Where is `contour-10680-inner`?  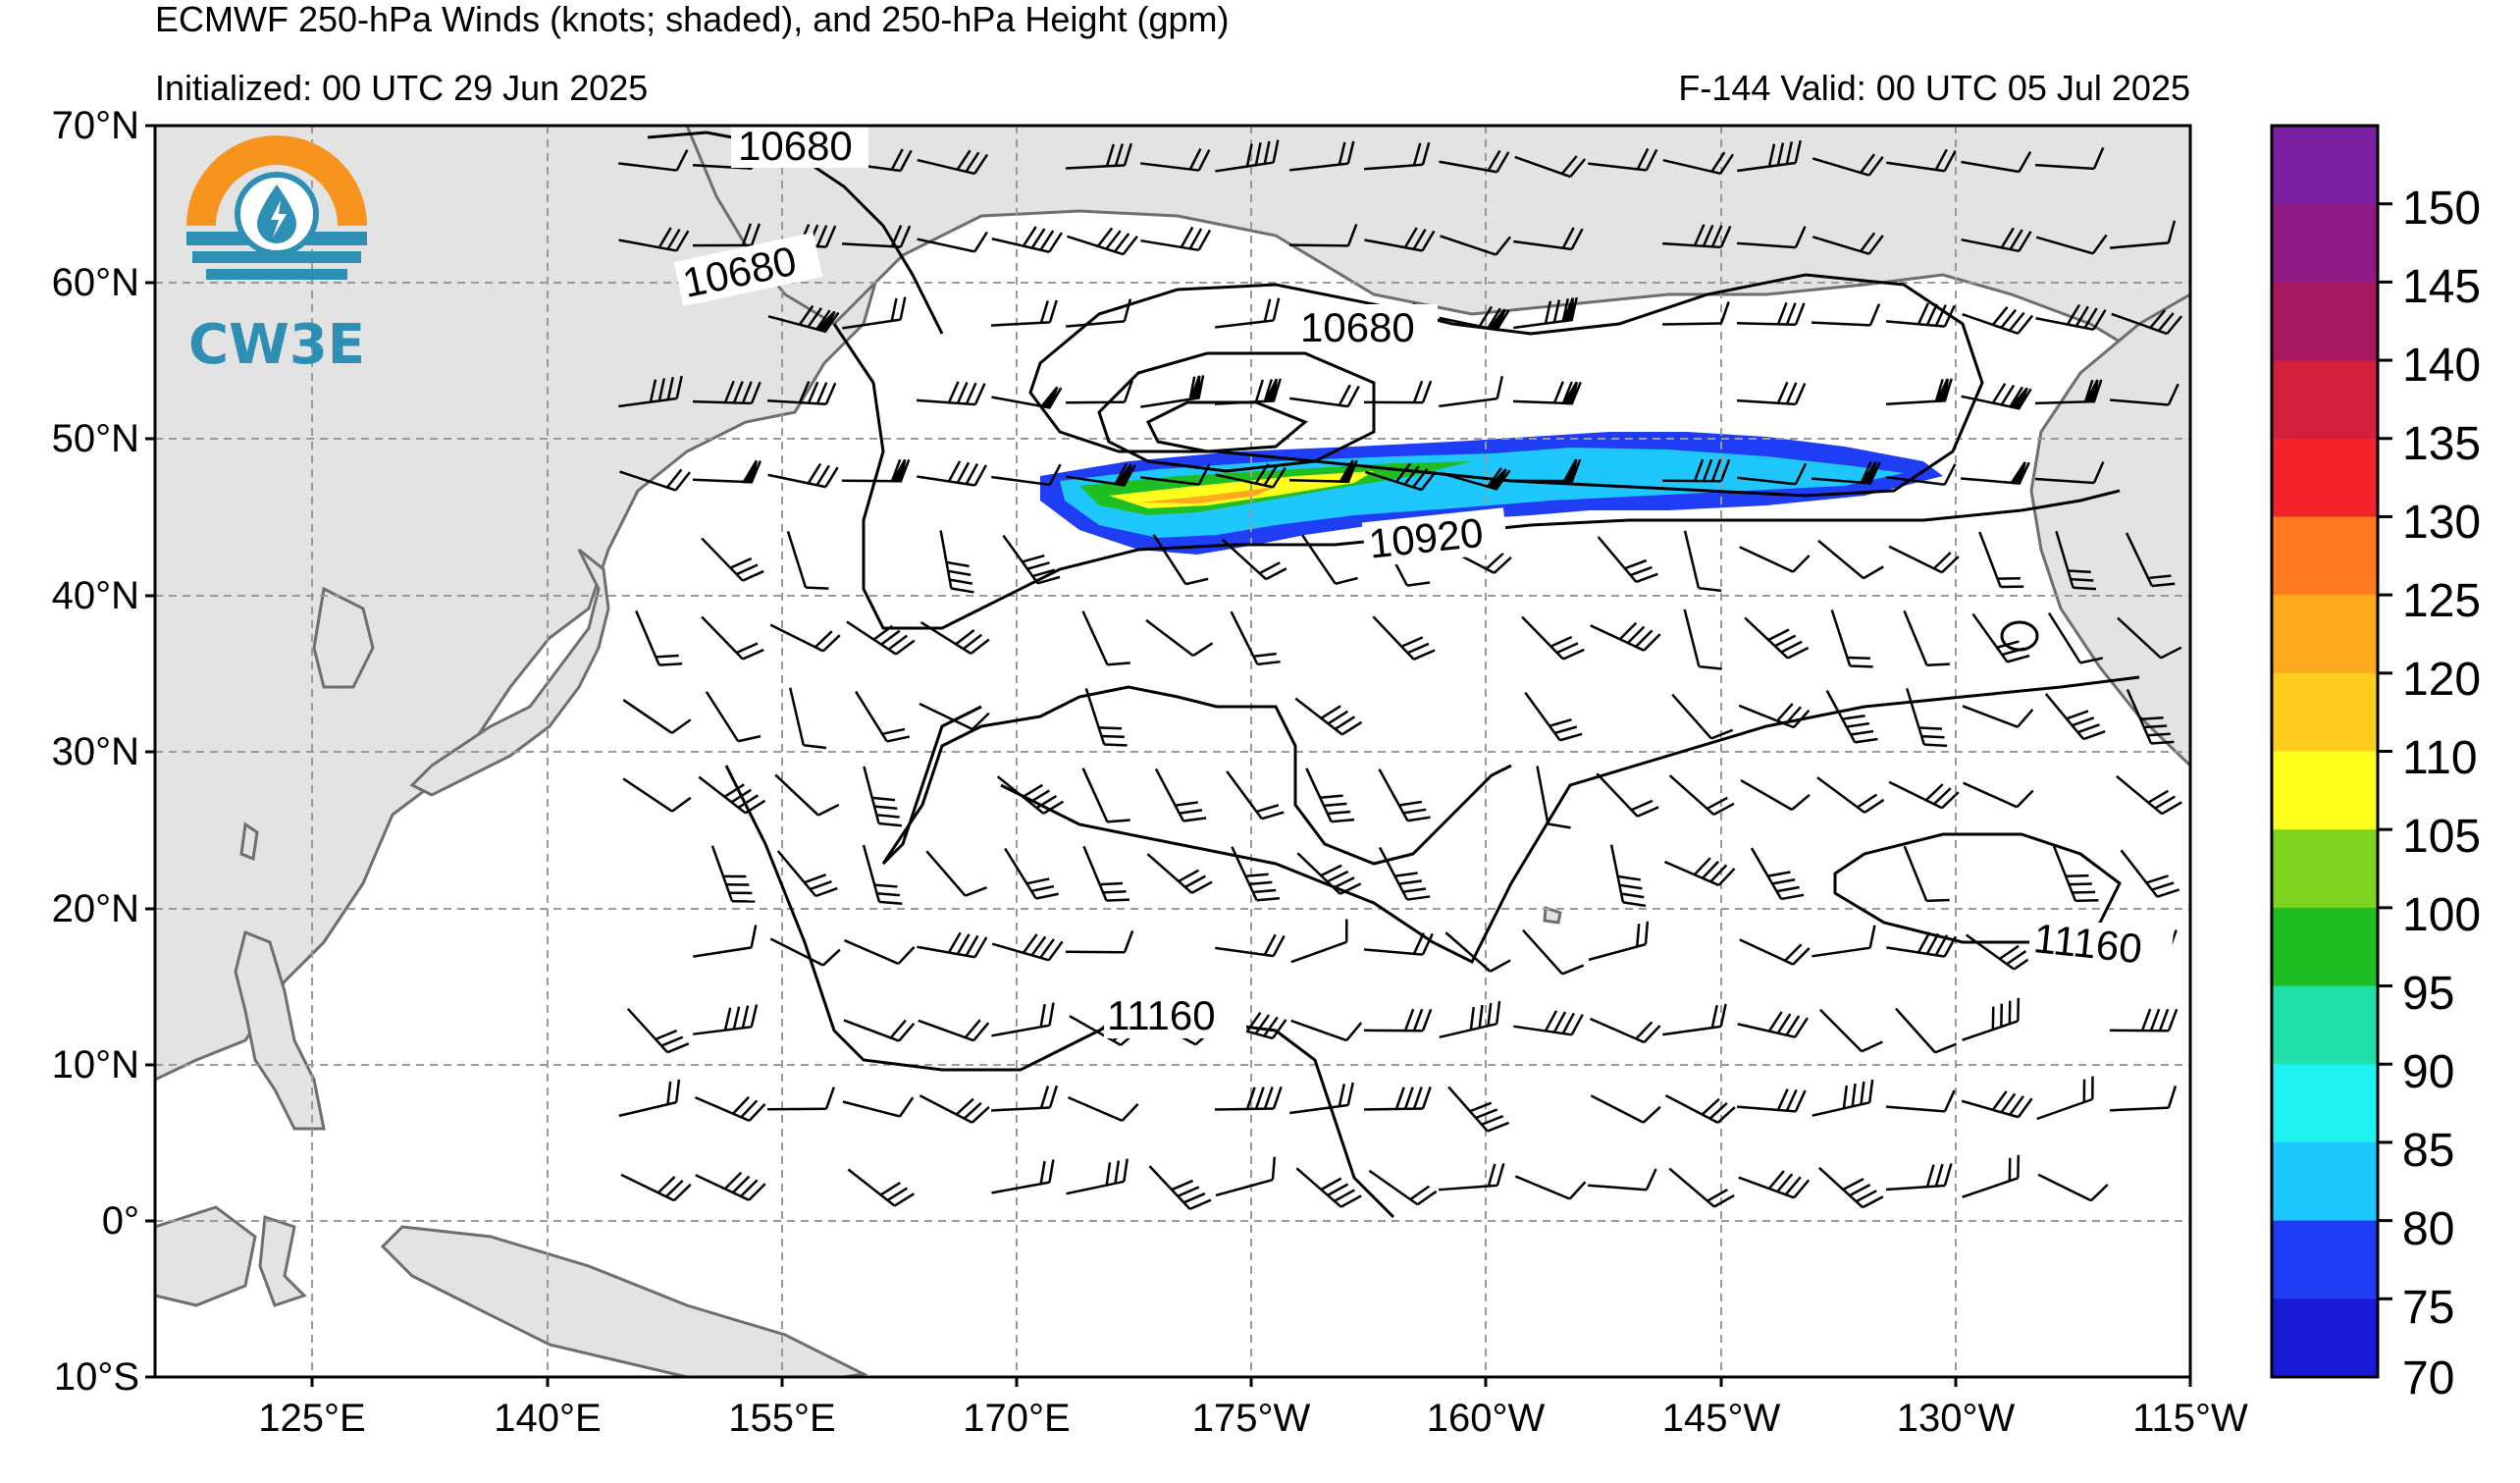 contour-10680-inner is located at coordinates (1236, 412).